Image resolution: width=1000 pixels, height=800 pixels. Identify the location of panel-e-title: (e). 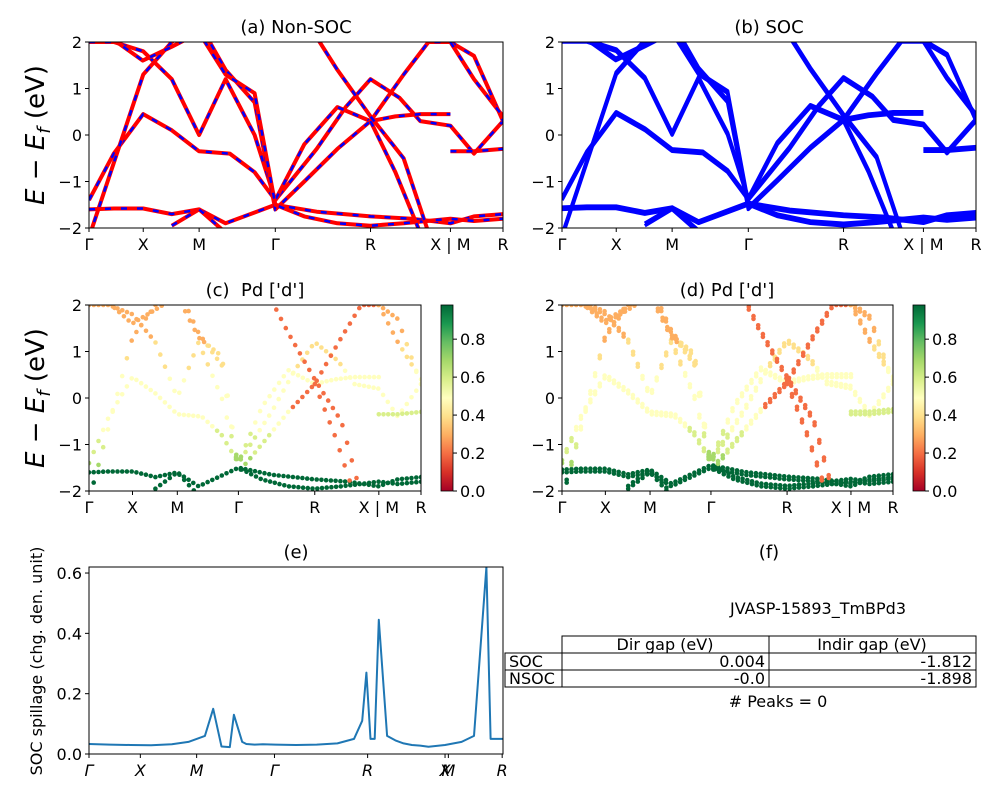
(295, 552).